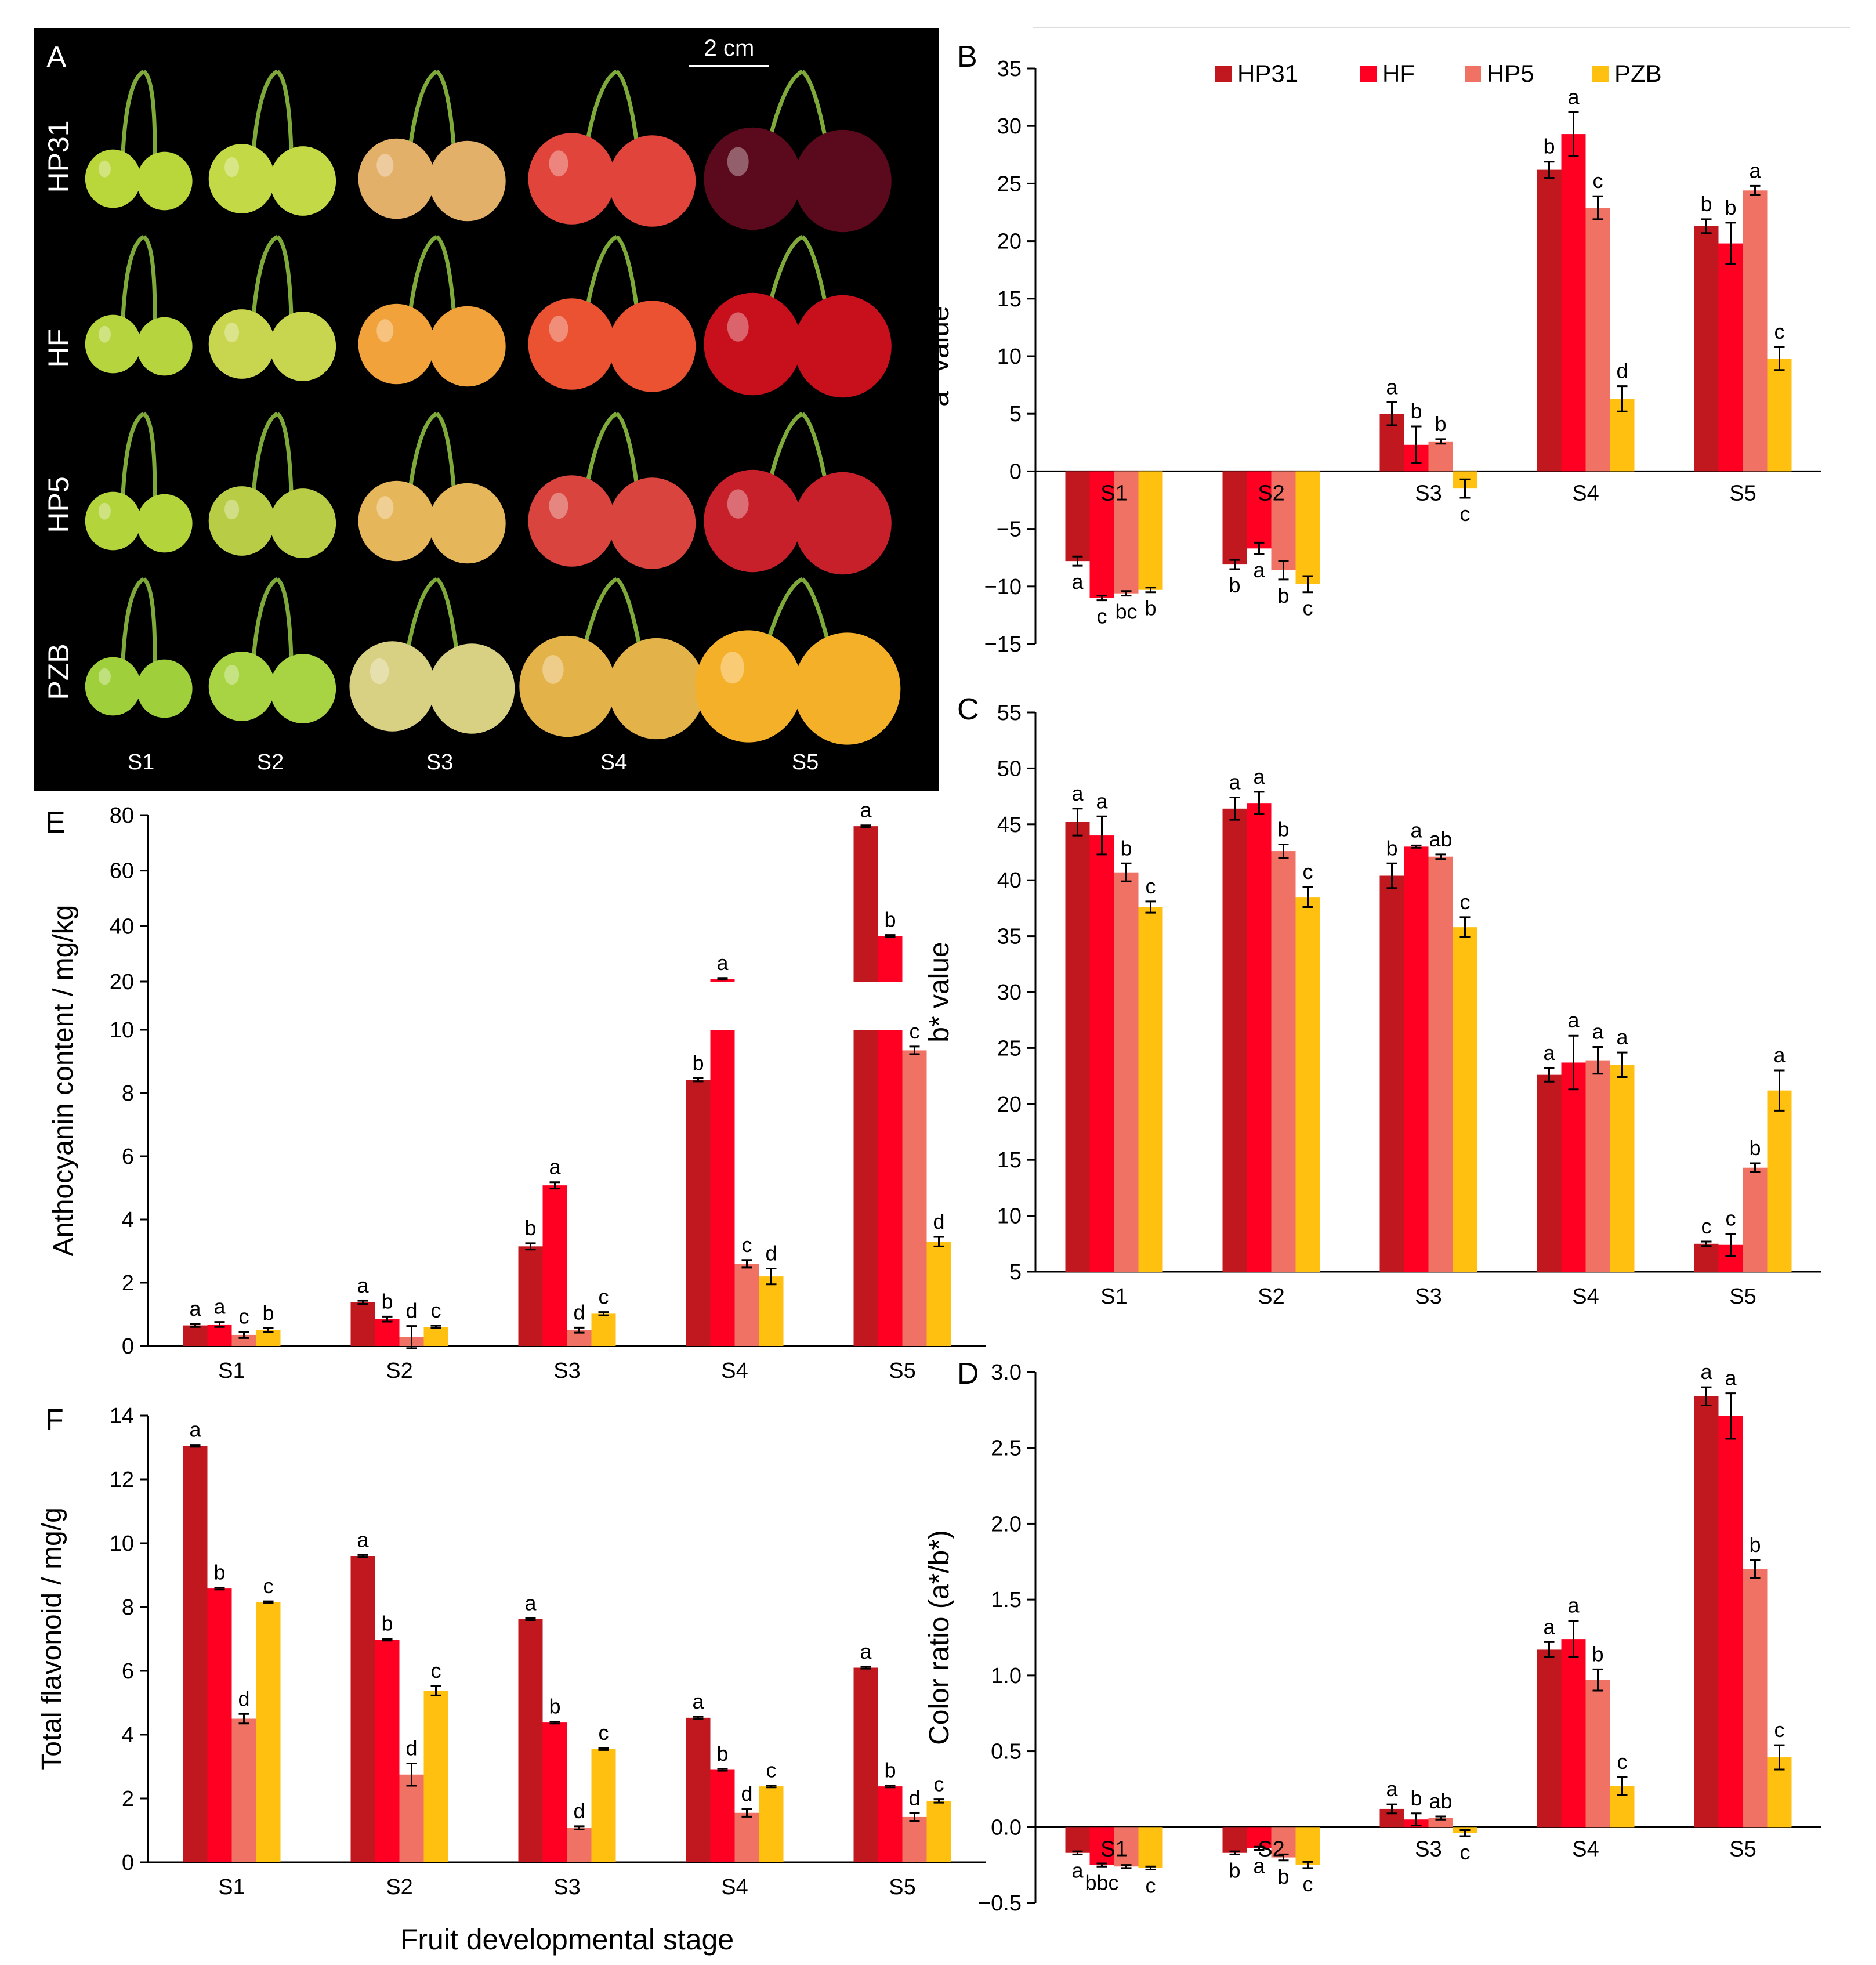 This screenshot has width=1876, height=1965. I want to click on legend-swatch-PZB, so click(1600, 74).